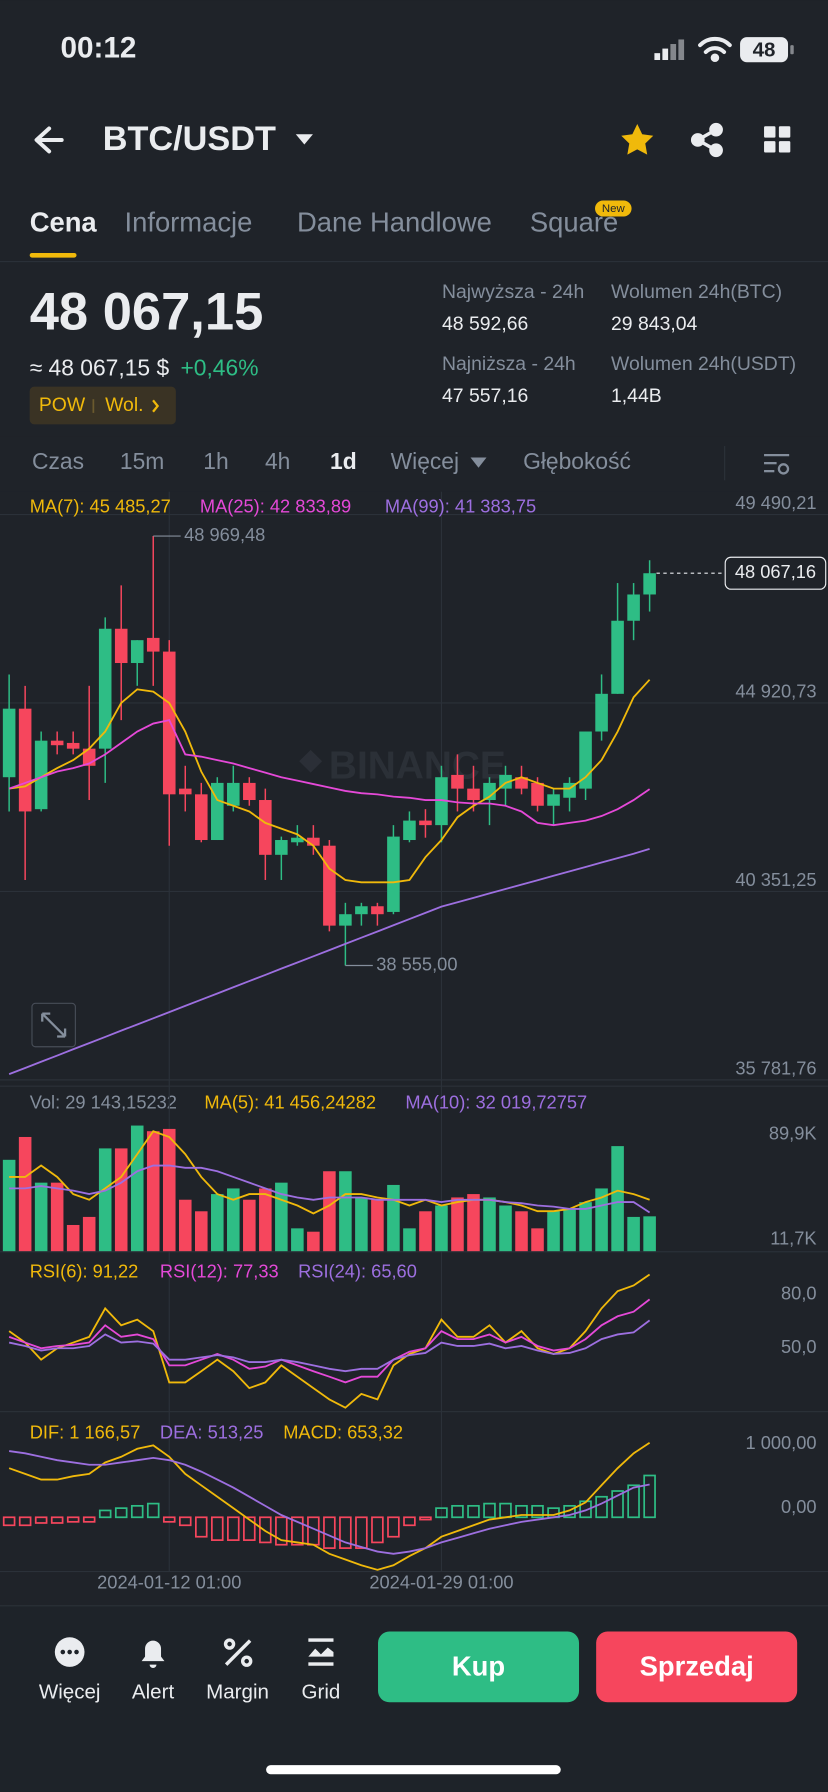 The width and height of the screenshot is (828, 1792). Describe the element at coordinates (237, 1692) in the screenshot. I see `nav-label: Margin` at that location.